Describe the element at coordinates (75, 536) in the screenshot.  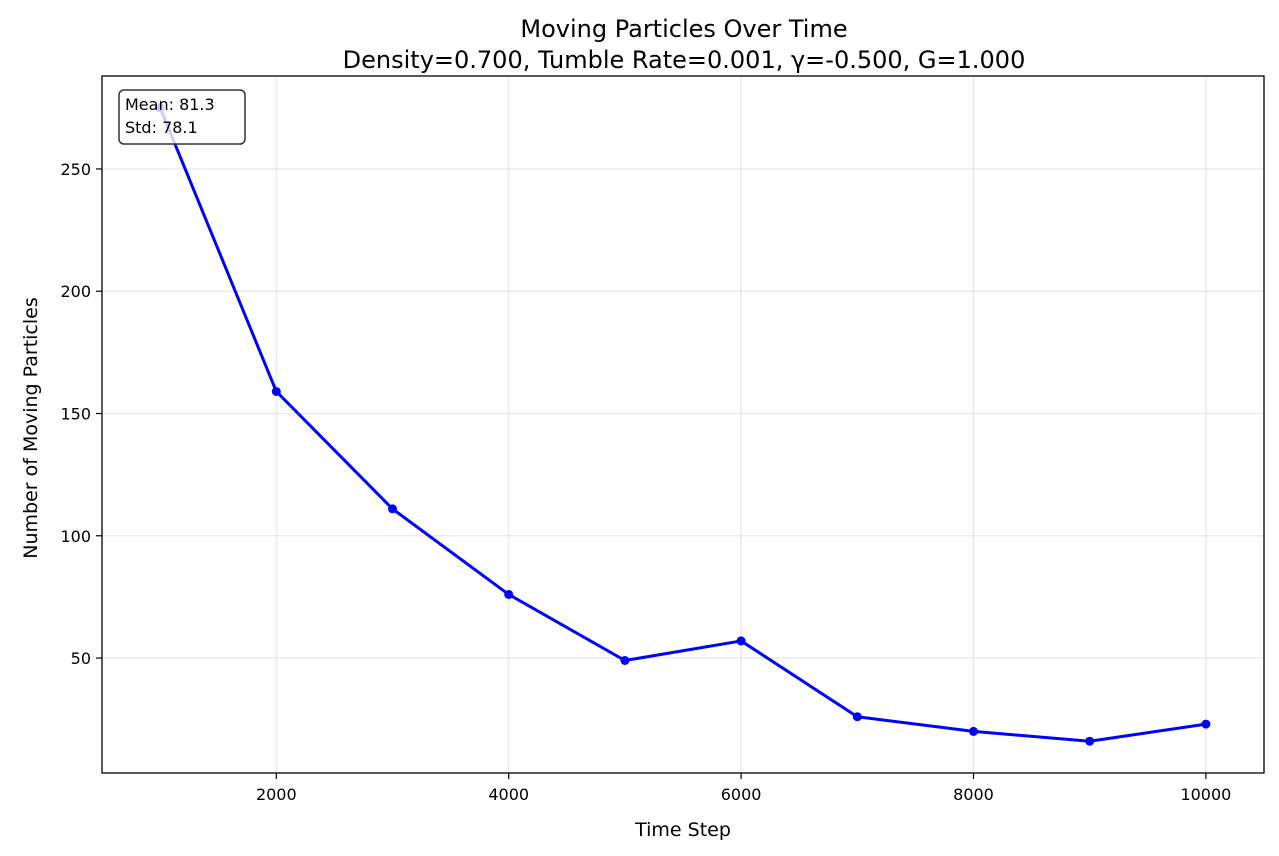
I see `y-tick-label: 100` at that location.